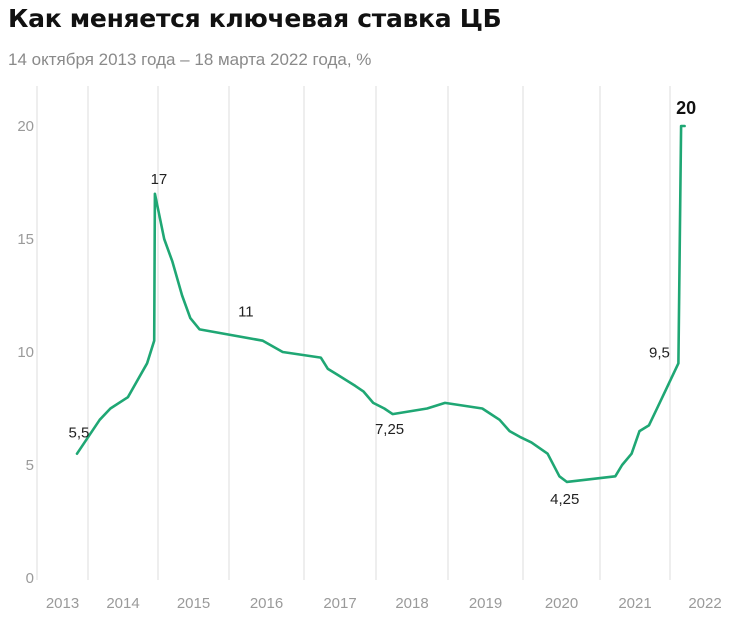 The image size is (750, 625). I want to click on x-tick-label: 2013, so click(62, 603).